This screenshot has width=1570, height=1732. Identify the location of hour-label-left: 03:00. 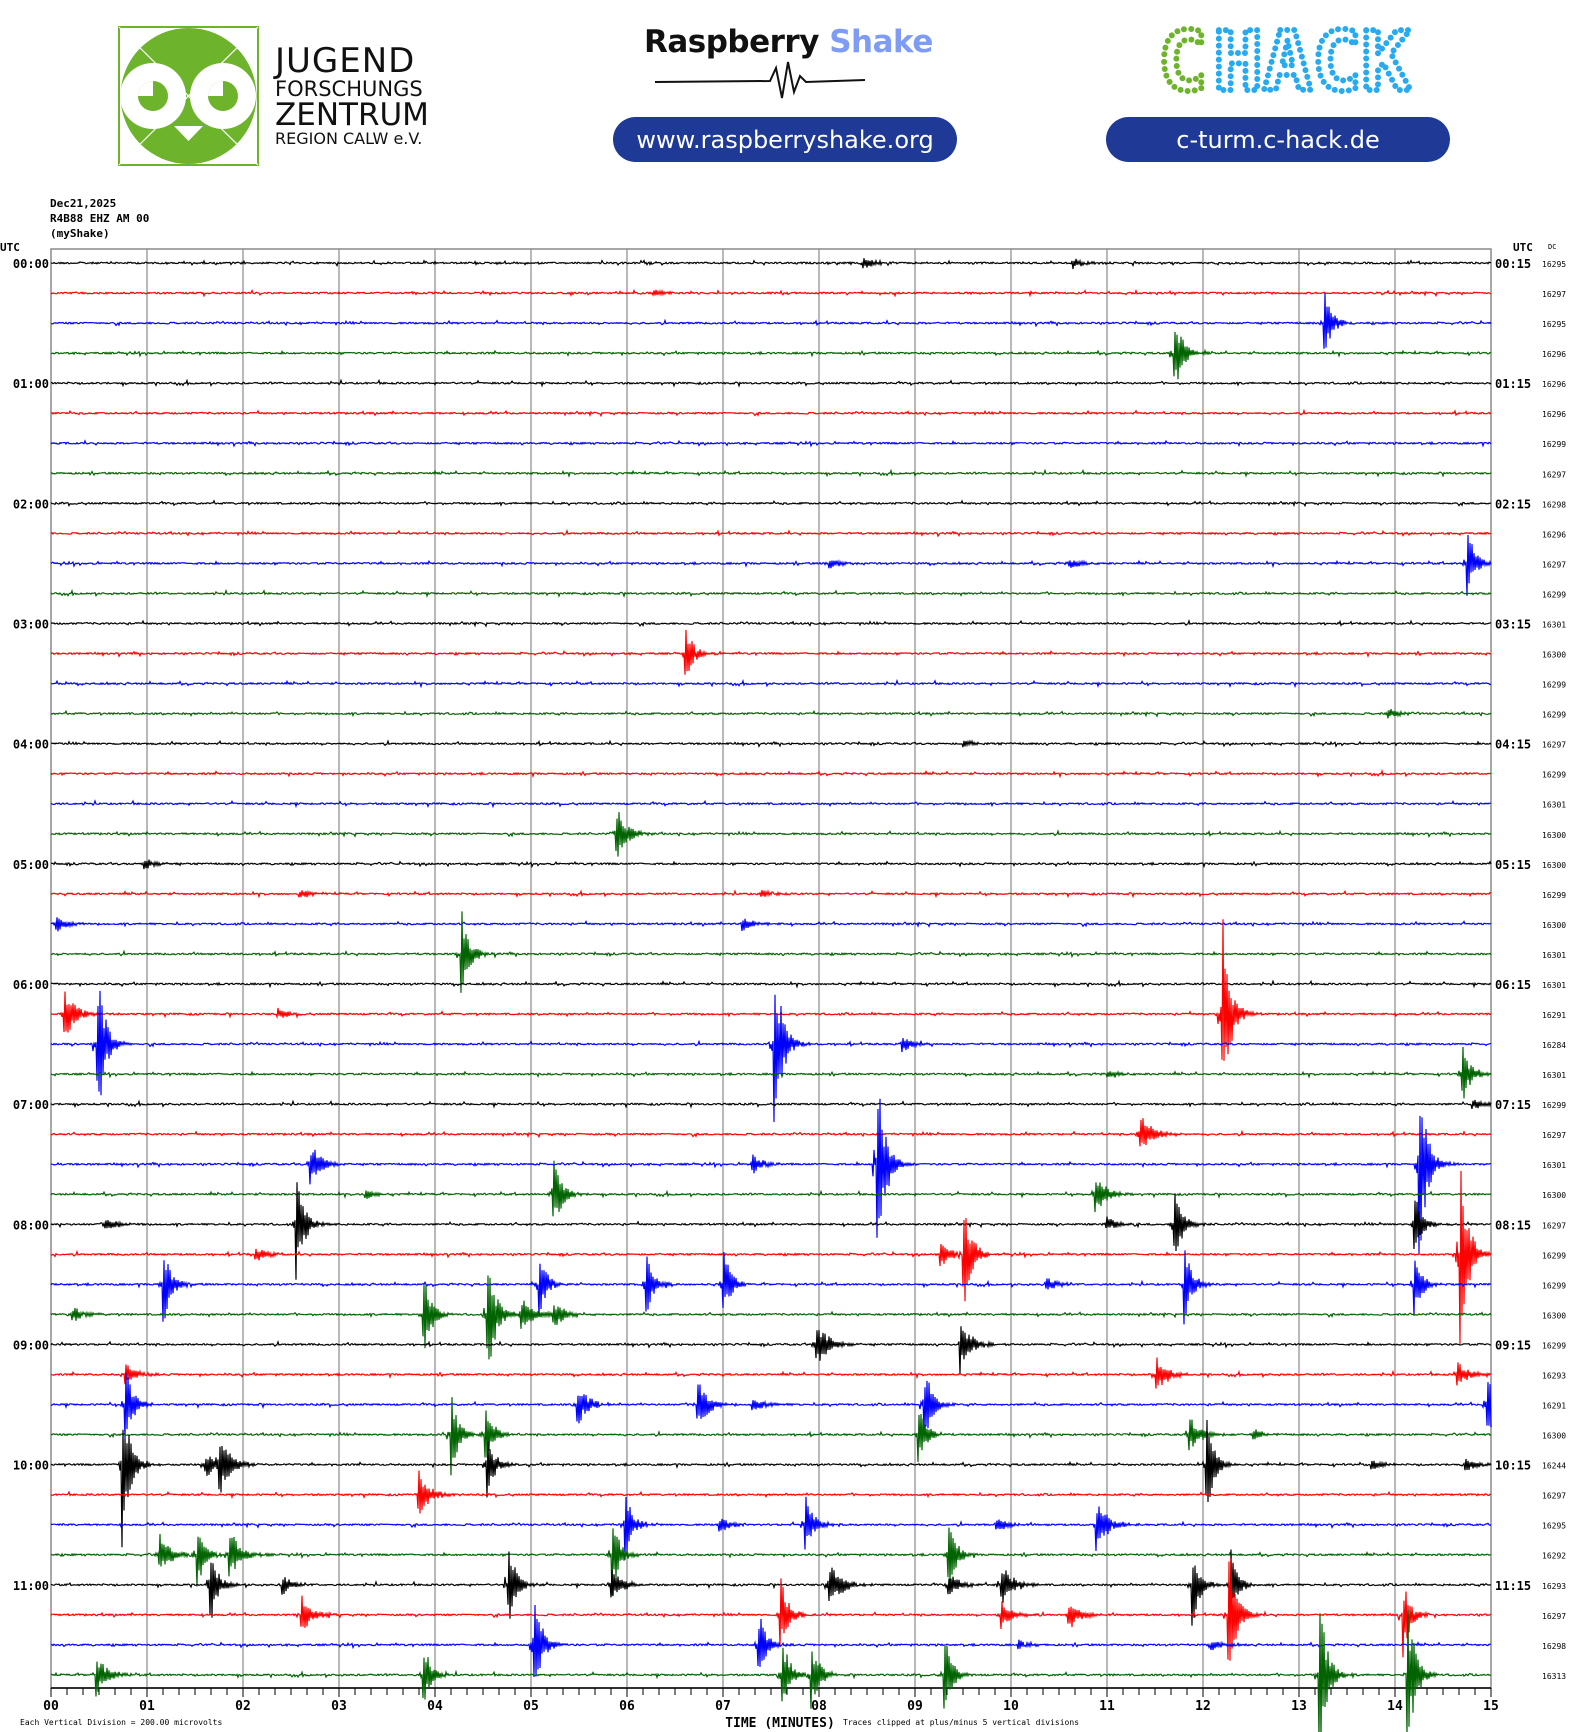
(31, 624).